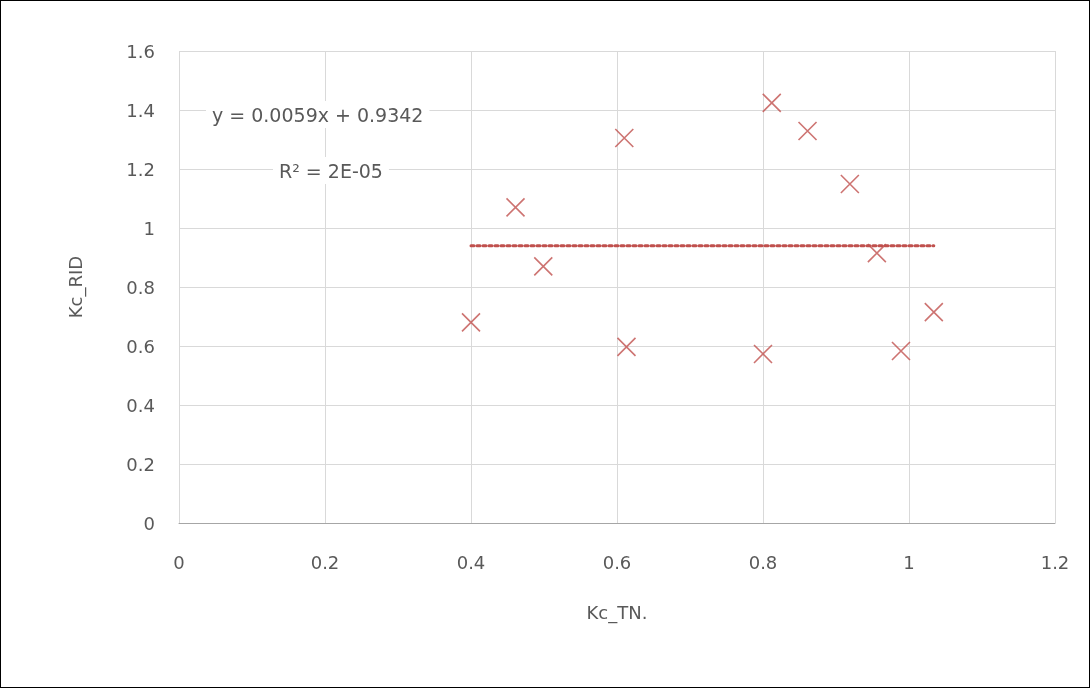 The height and width of the screenshot is (688, 1090). I want to click on x-tick-label: 0, so click(179, 562).